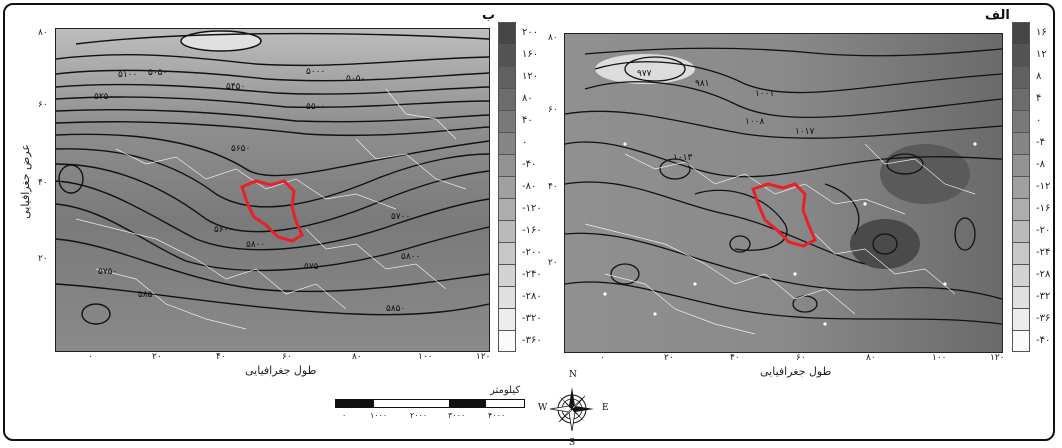  Describe the element at coordinates (281, 370) in the screenshot. I see `x-axis-title-left: طول جغرافیایی` at that location.